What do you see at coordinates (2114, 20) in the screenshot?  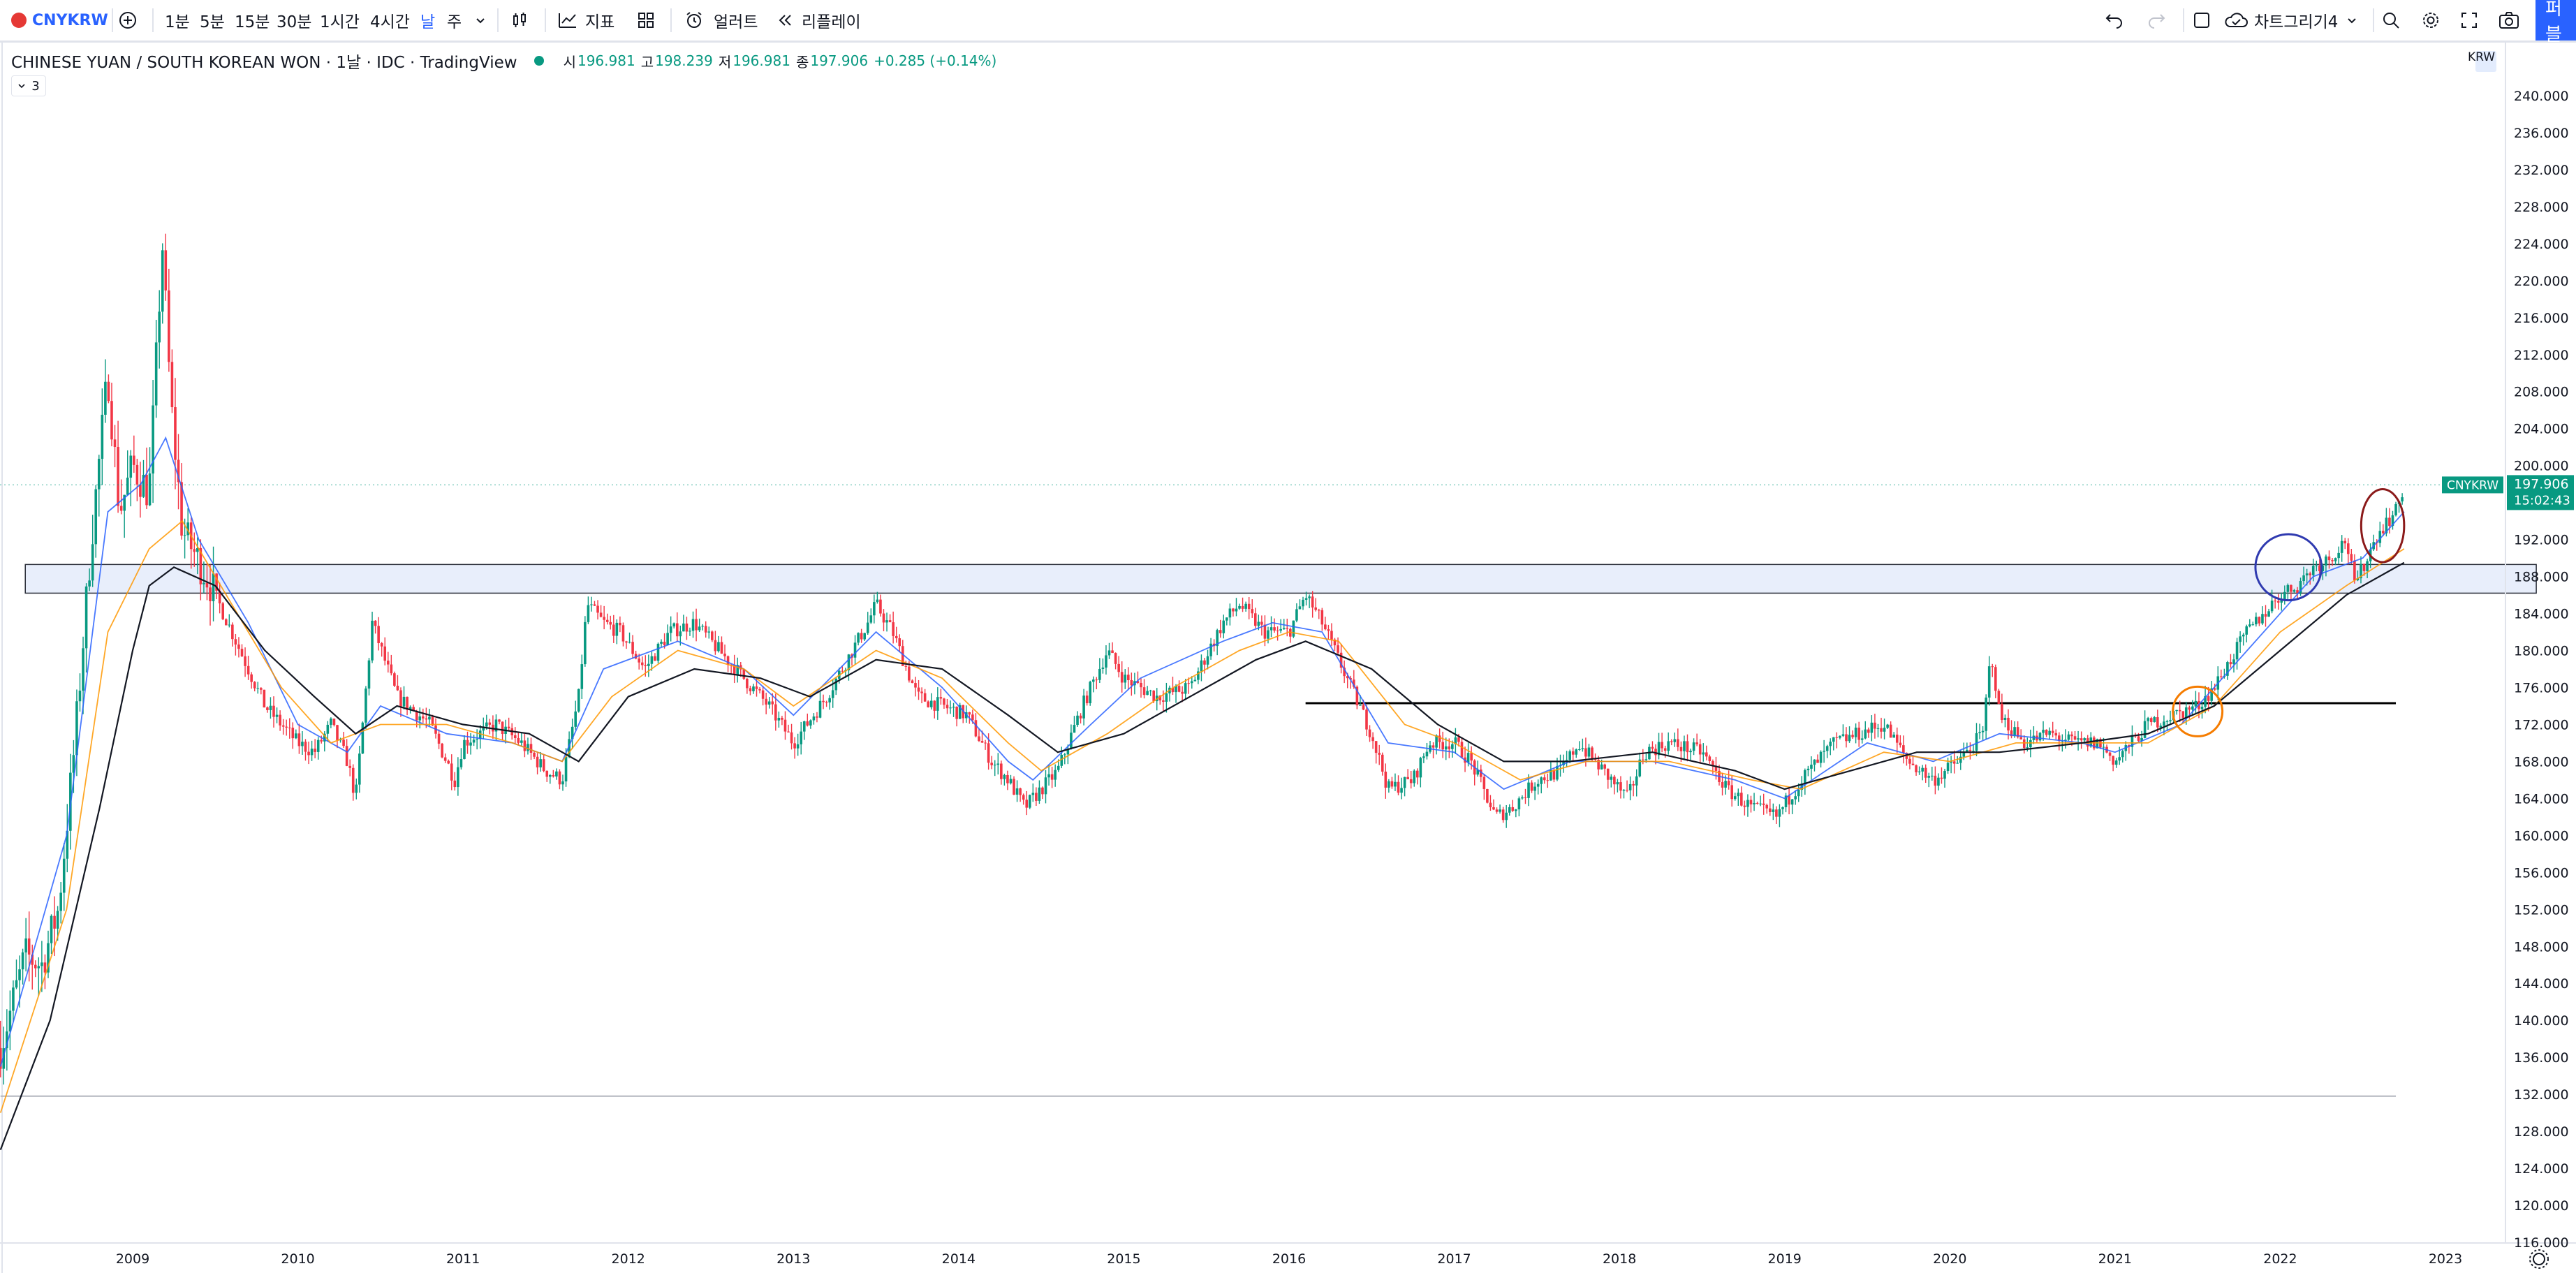 I see `undo-button` at bounding box center [2114, 20].